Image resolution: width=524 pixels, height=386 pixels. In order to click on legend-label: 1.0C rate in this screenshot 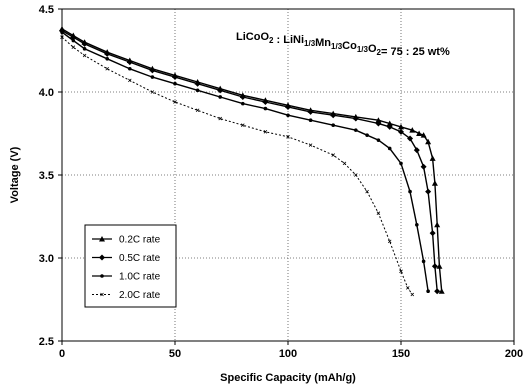, I will do `click(140, 277)`.